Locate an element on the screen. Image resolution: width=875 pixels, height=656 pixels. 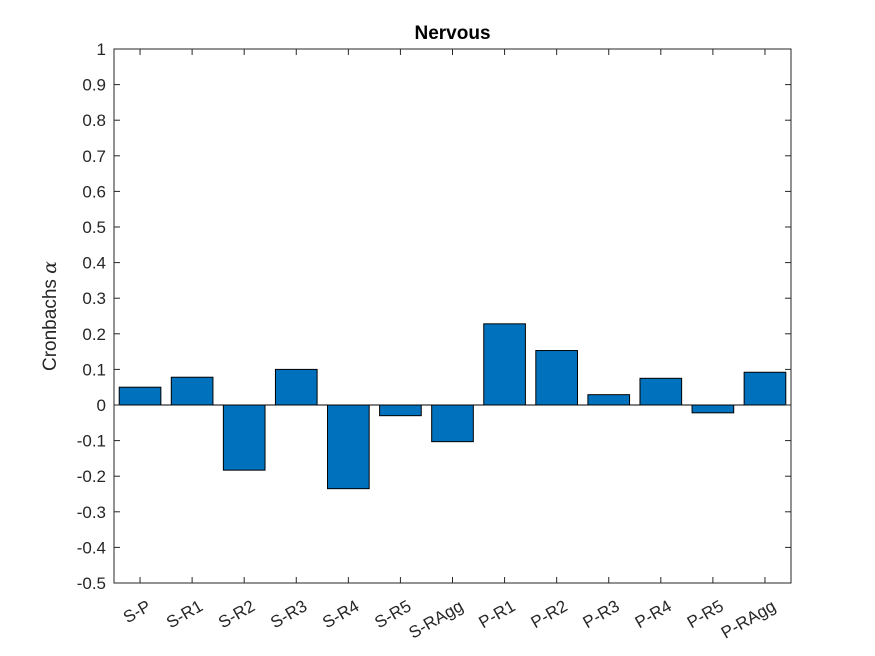
y-tick-label: 0.5 is located at coordinates (94, 227).